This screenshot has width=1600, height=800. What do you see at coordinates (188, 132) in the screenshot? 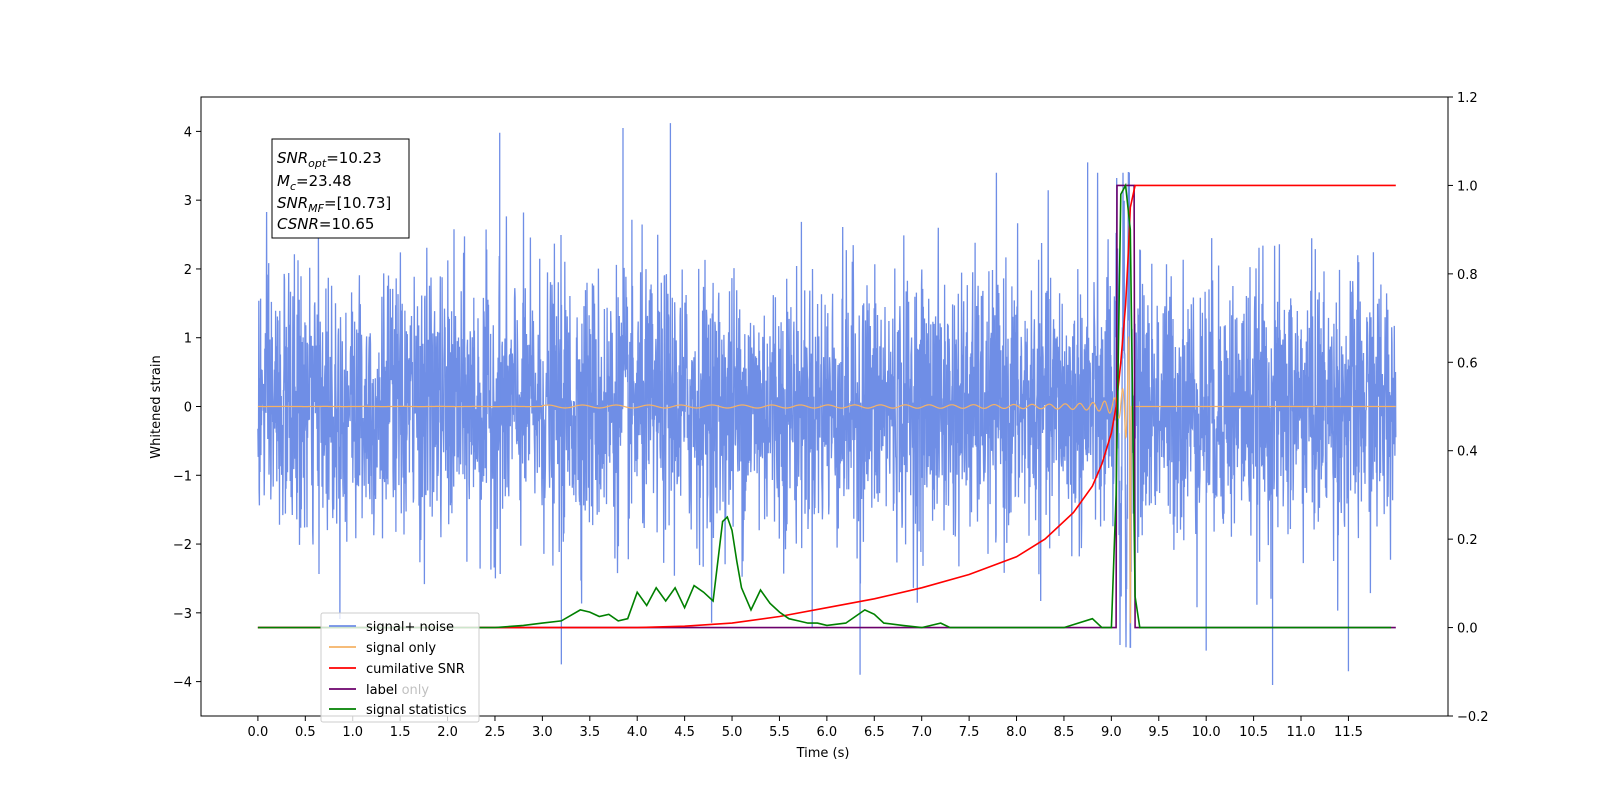
I see `y-left-tick-label: 4` at bounding box center [188, 132].